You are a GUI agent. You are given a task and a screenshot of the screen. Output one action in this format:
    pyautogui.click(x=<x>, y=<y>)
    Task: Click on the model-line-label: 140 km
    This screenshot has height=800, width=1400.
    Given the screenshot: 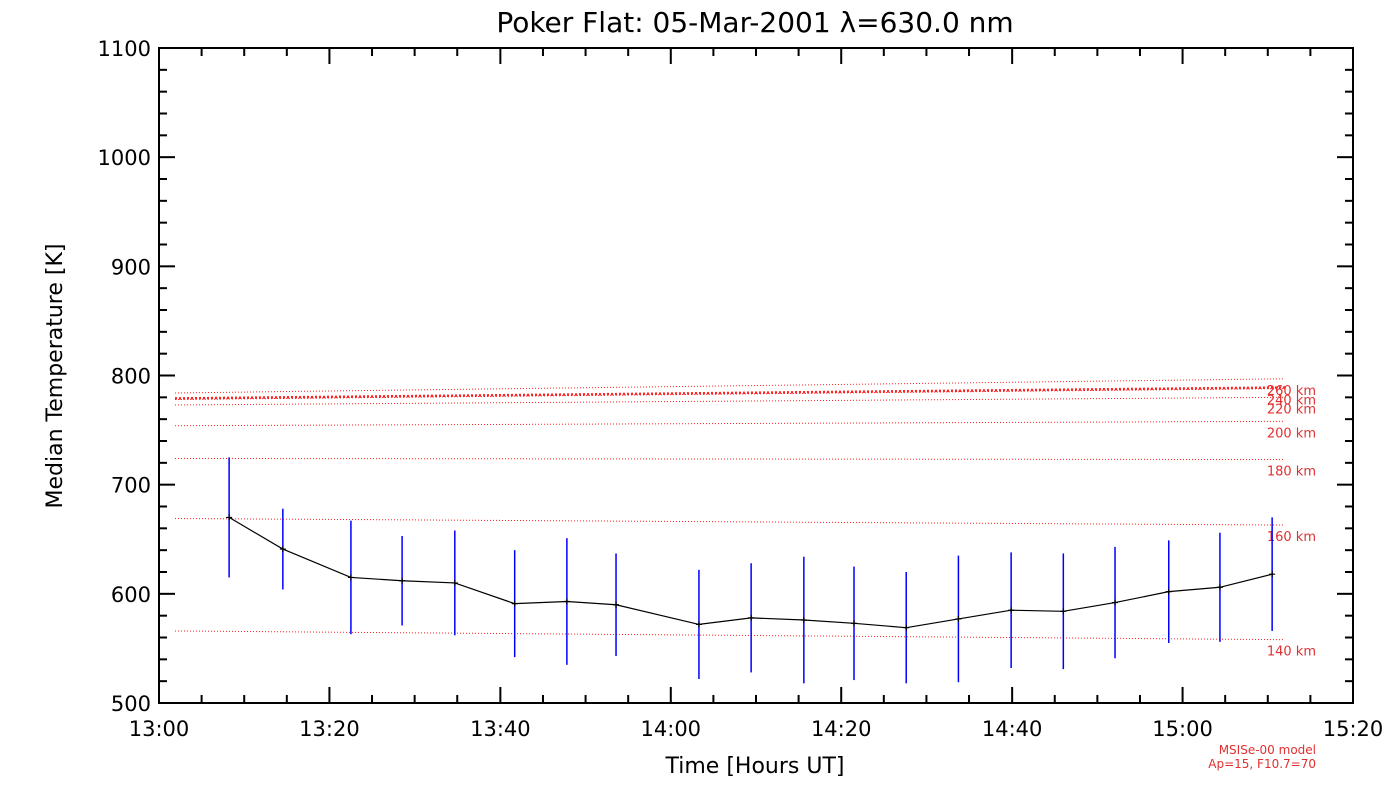 What is the action you would take?
    pyautogui.click(x=1291, y=652)
    